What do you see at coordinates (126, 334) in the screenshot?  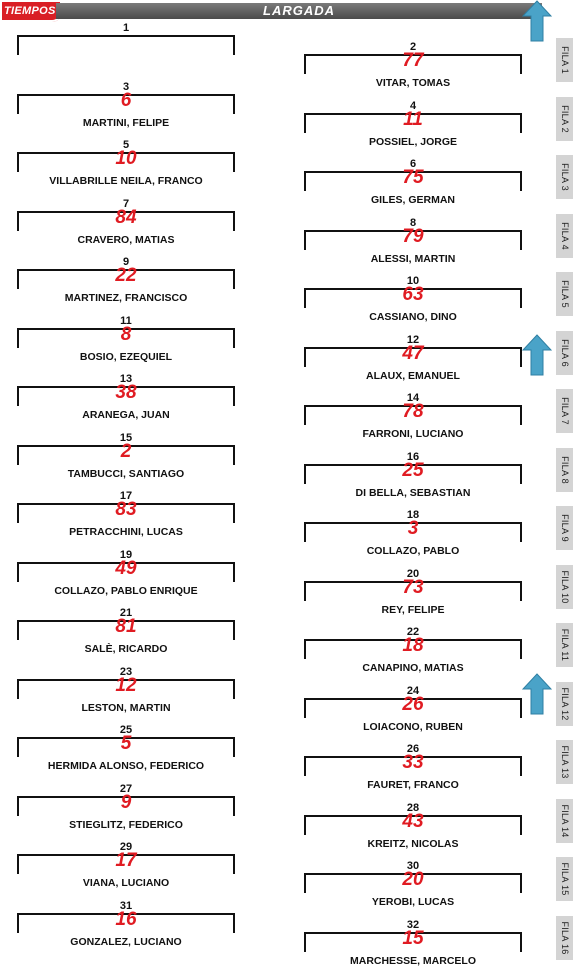 I see `car-number: 8` at bounding box center [126, 334].